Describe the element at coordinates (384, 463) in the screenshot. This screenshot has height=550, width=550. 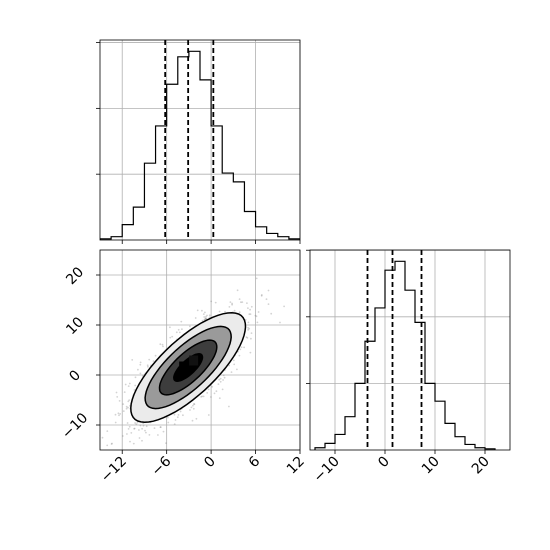
I see `hist2-x-tick-label: 0` at that location.